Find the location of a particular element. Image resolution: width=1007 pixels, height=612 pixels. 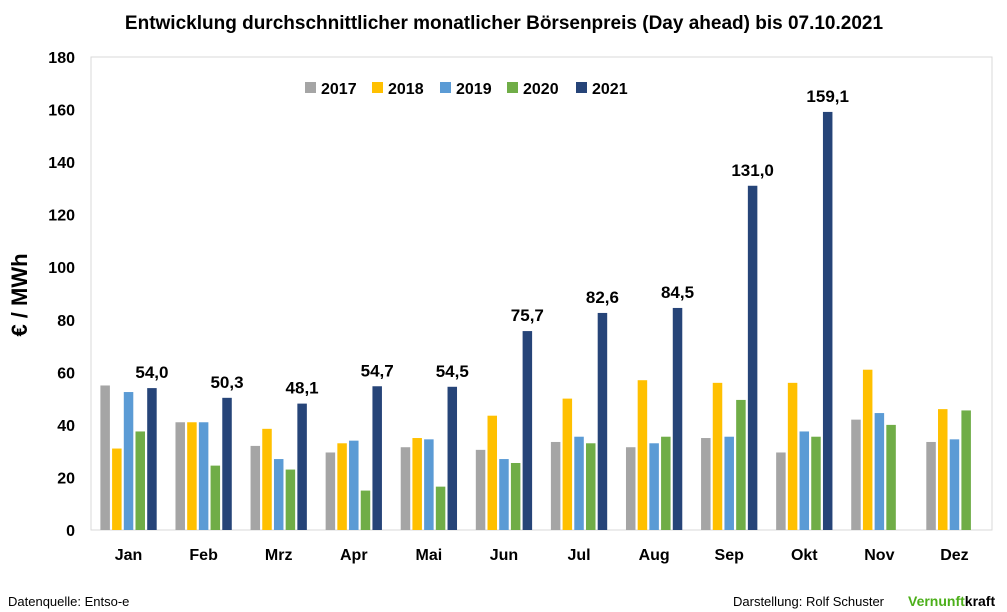

legend-label-2019: 2019 is located at coordinates (474, 89).